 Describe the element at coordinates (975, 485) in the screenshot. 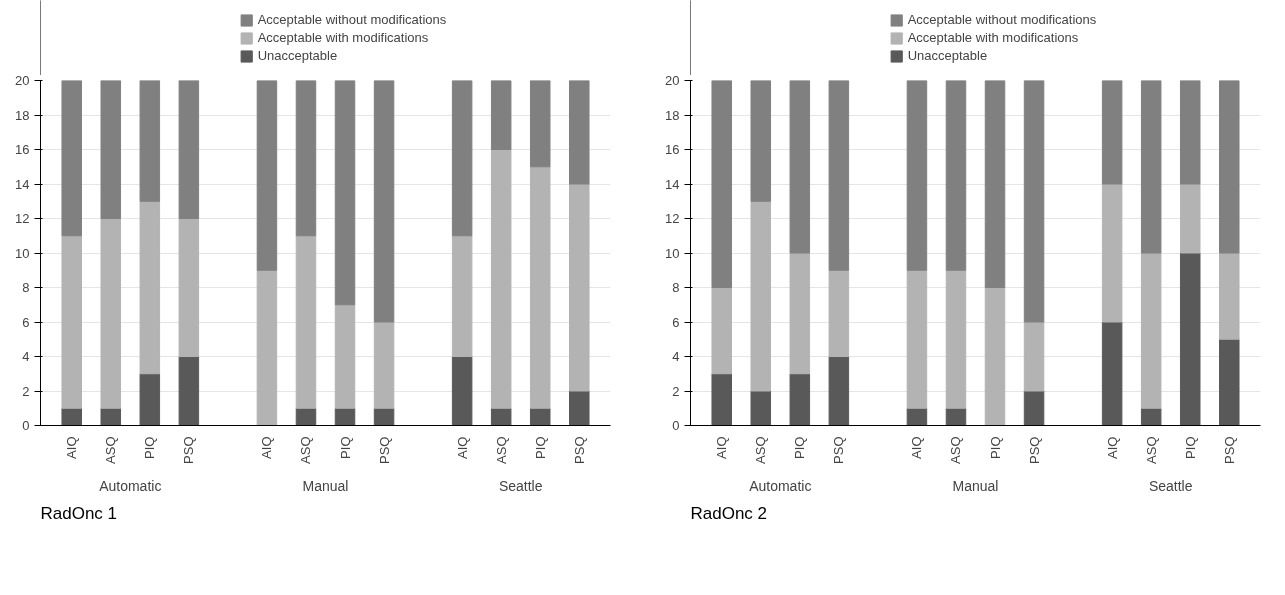

I see `text: Manual` at that location.